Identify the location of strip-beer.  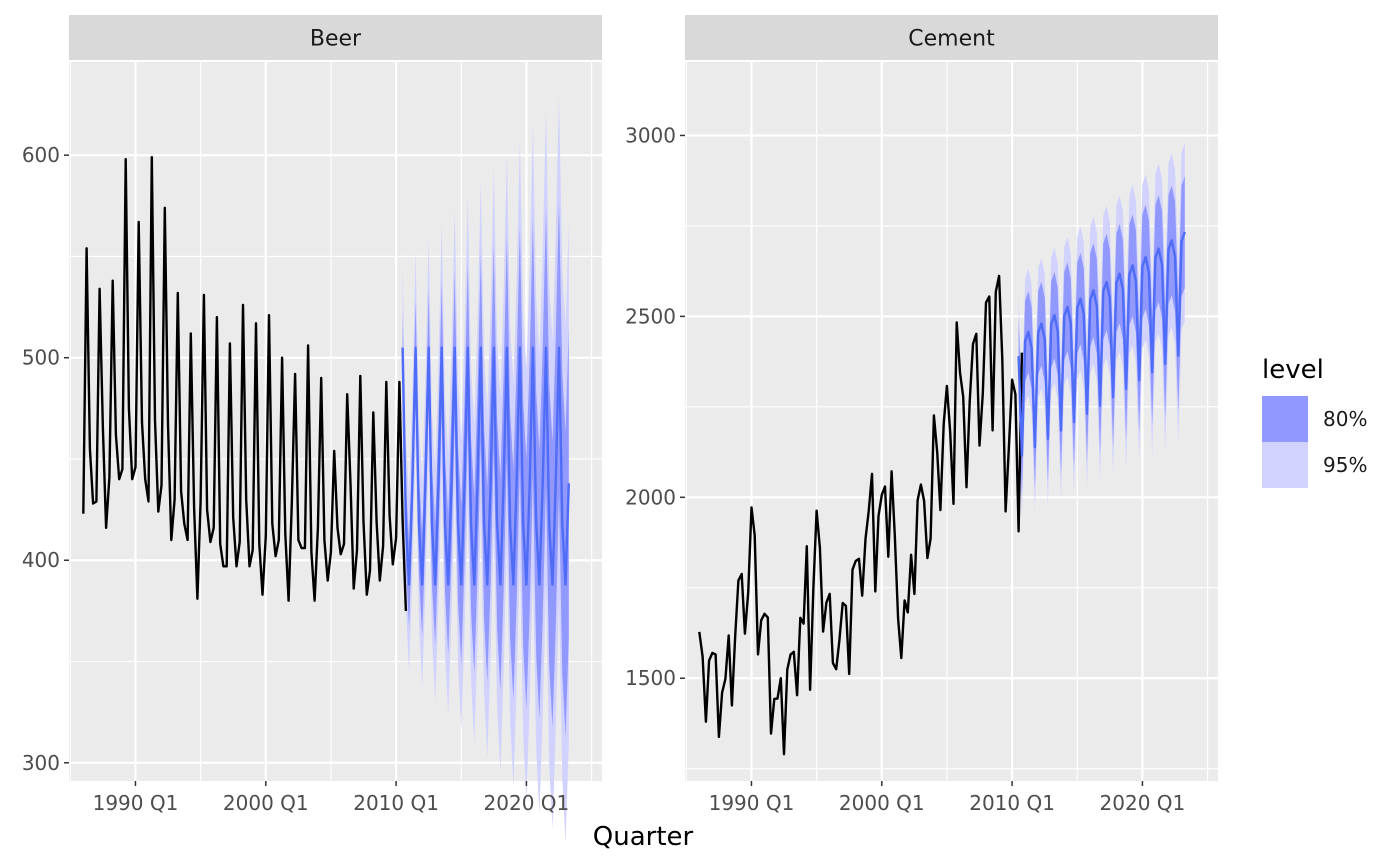
(335, 37).